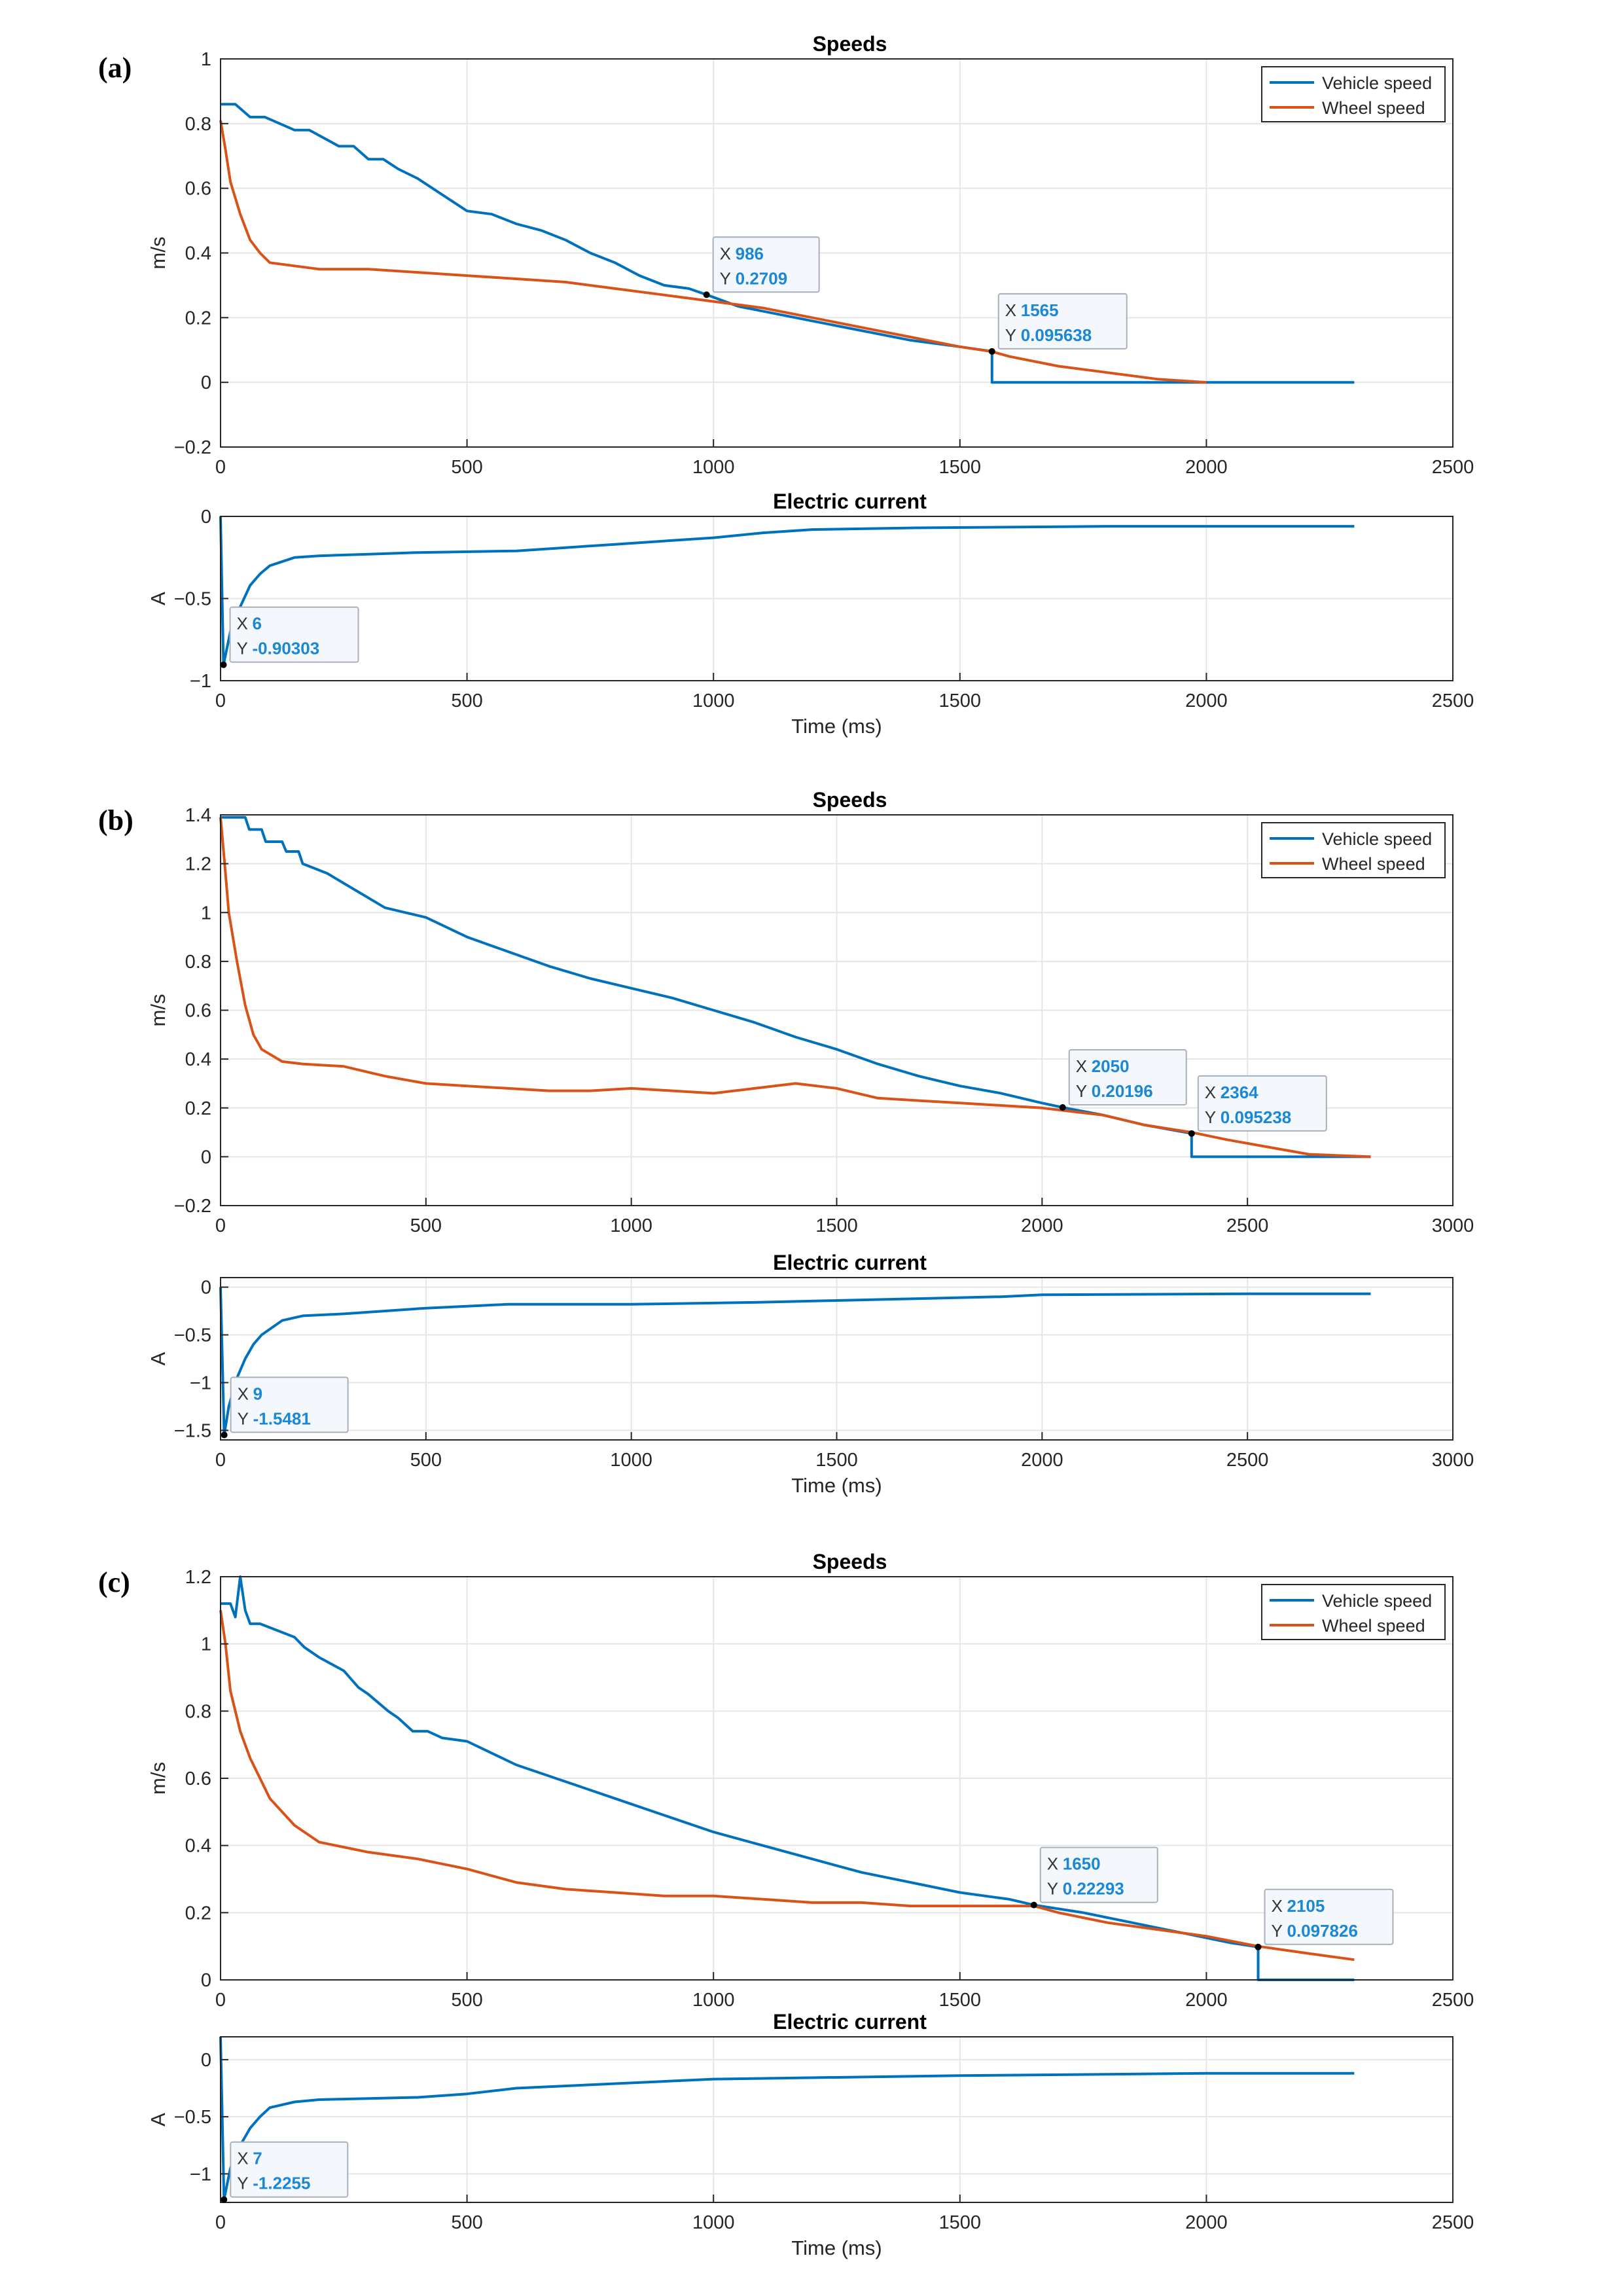 The image size is (1623, 2296). What do you see at coordinates (1256, 1117) in the screenshot?
I see `datatip-y-value: 0.095238` at bounding box center [1256, 1117].